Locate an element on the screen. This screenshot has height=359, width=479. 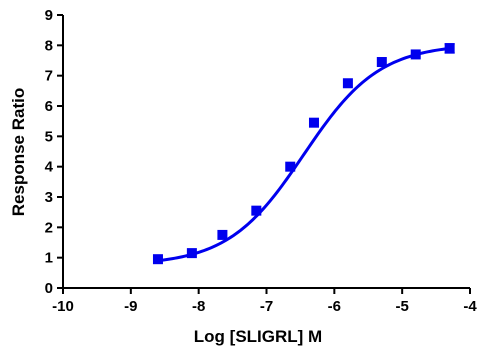
y-tick-label: 6 is located at coordinates (49, 106).